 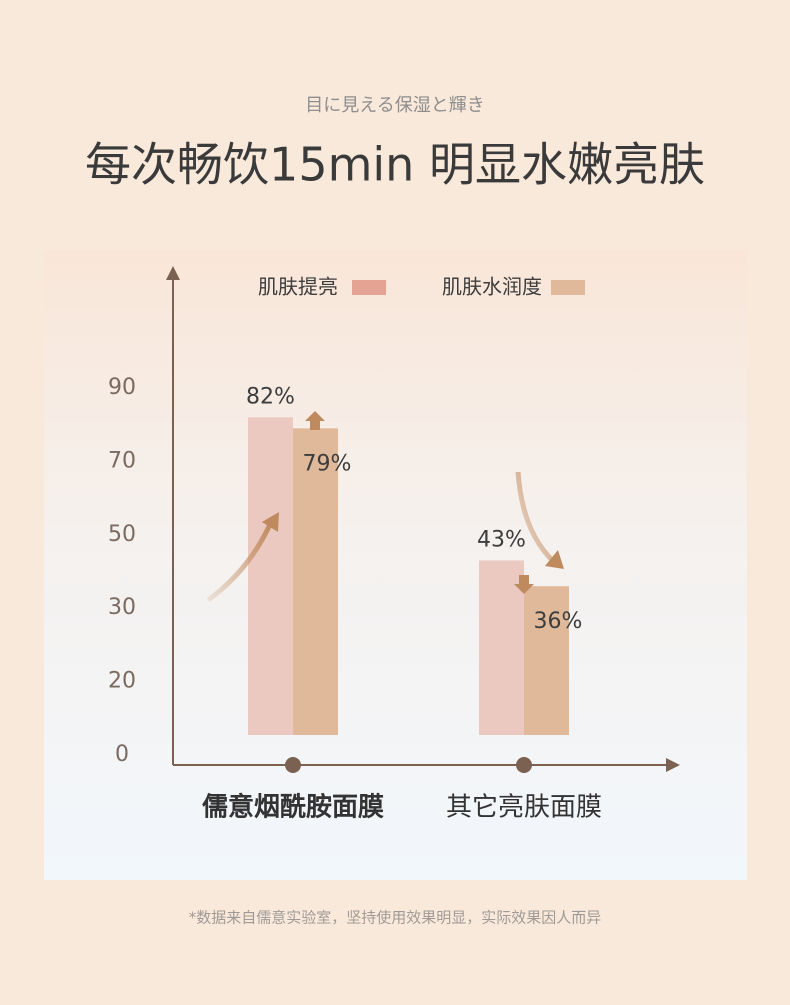 I want to click on x-axis-arrow, so click(x=673, y=765).